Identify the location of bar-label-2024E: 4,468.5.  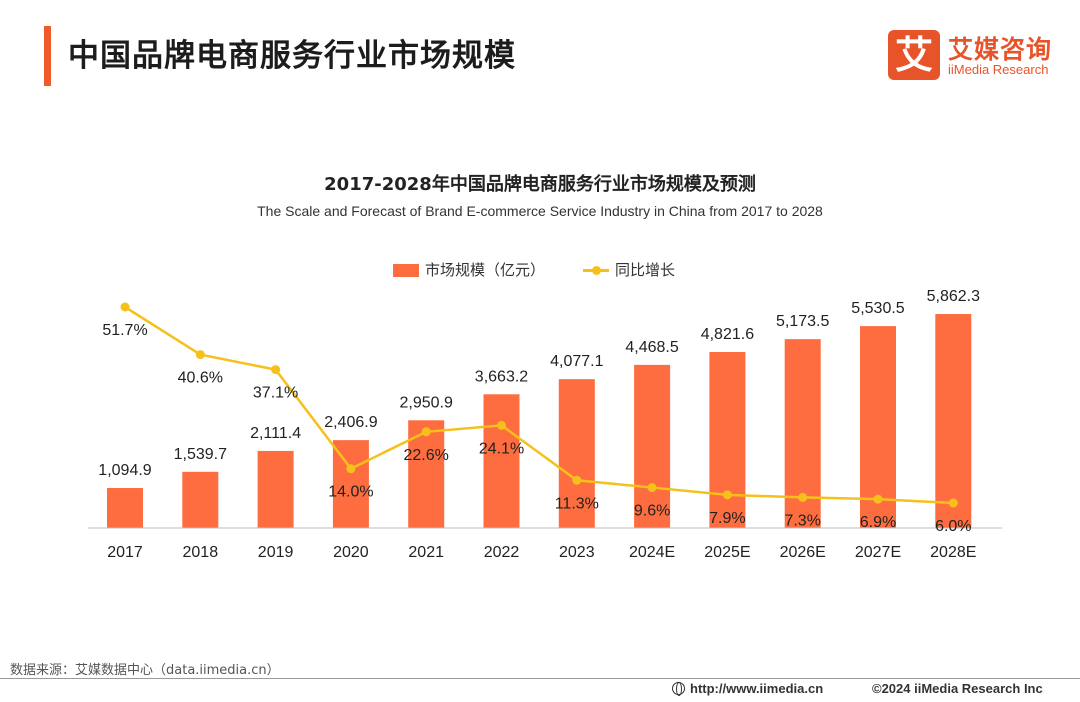
(651, 347).